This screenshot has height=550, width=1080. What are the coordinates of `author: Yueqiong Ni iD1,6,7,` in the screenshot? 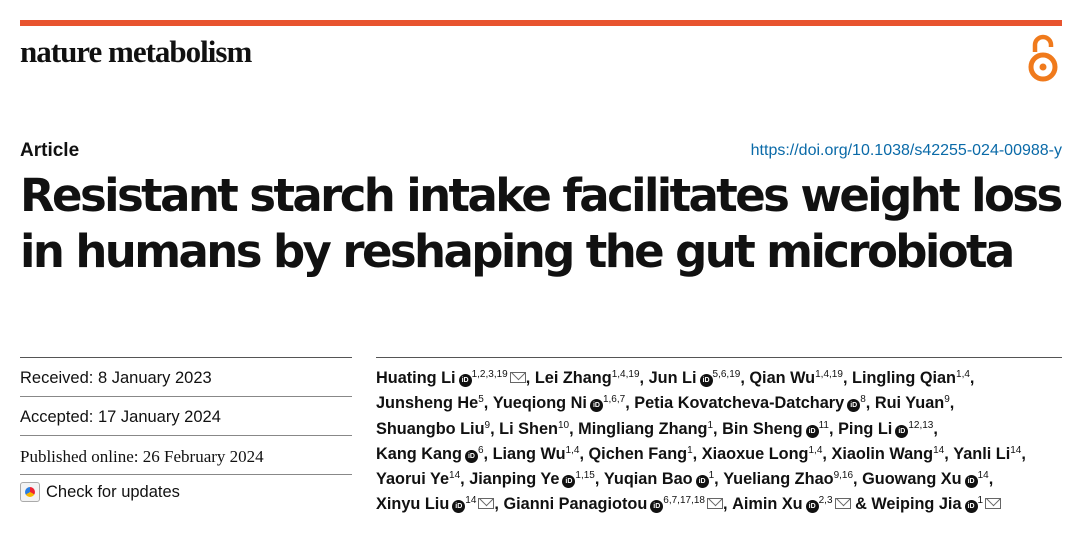 It's located at (563, 403).